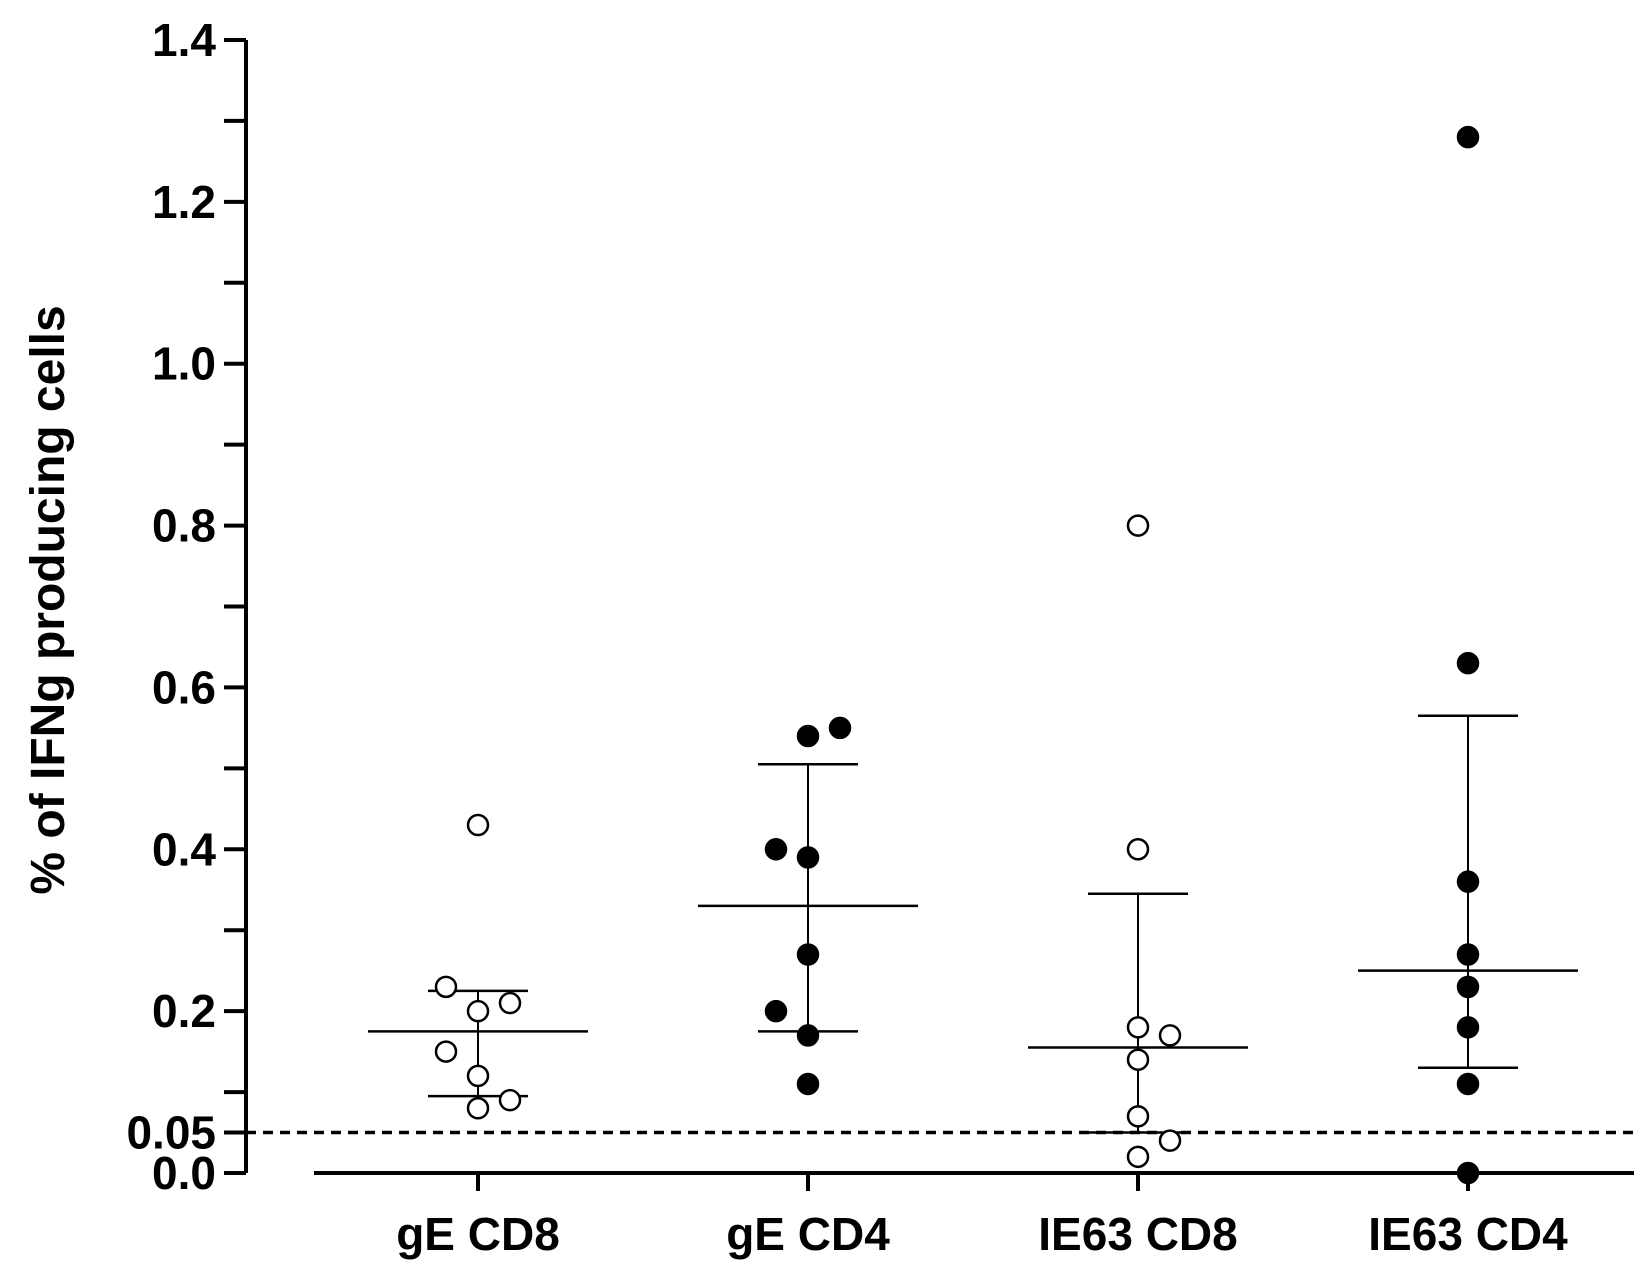  I want to click on y-axis: 0.00.05 0.2 0.4 0.6 0.8 1.0 1.2 1.4, so click(187, 606).